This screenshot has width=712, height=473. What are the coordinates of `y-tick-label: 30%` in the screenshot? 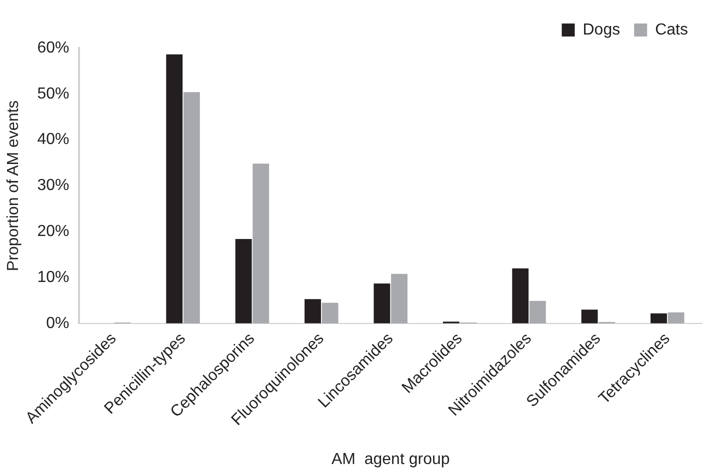 It's located at (53, 185).